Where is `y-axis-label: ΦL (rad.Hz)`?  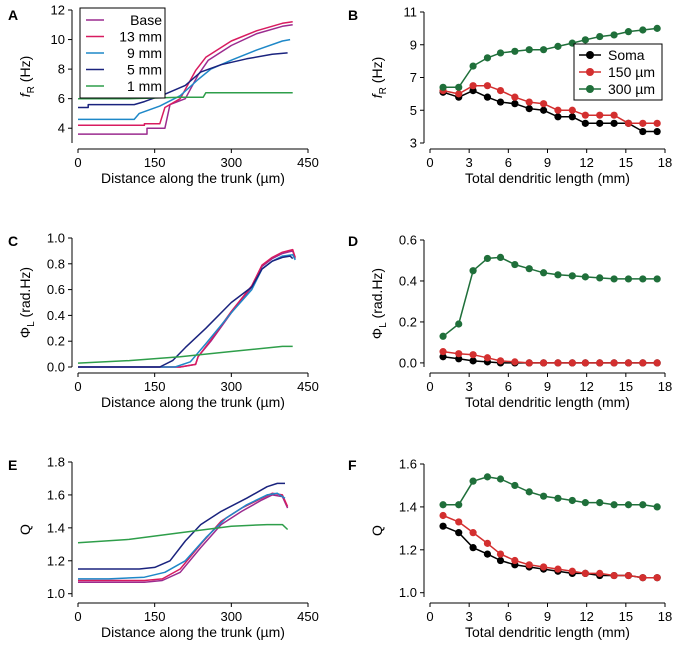 y-axis-label: ΦL (rad.Hz) is located at coordinates (27, 302).